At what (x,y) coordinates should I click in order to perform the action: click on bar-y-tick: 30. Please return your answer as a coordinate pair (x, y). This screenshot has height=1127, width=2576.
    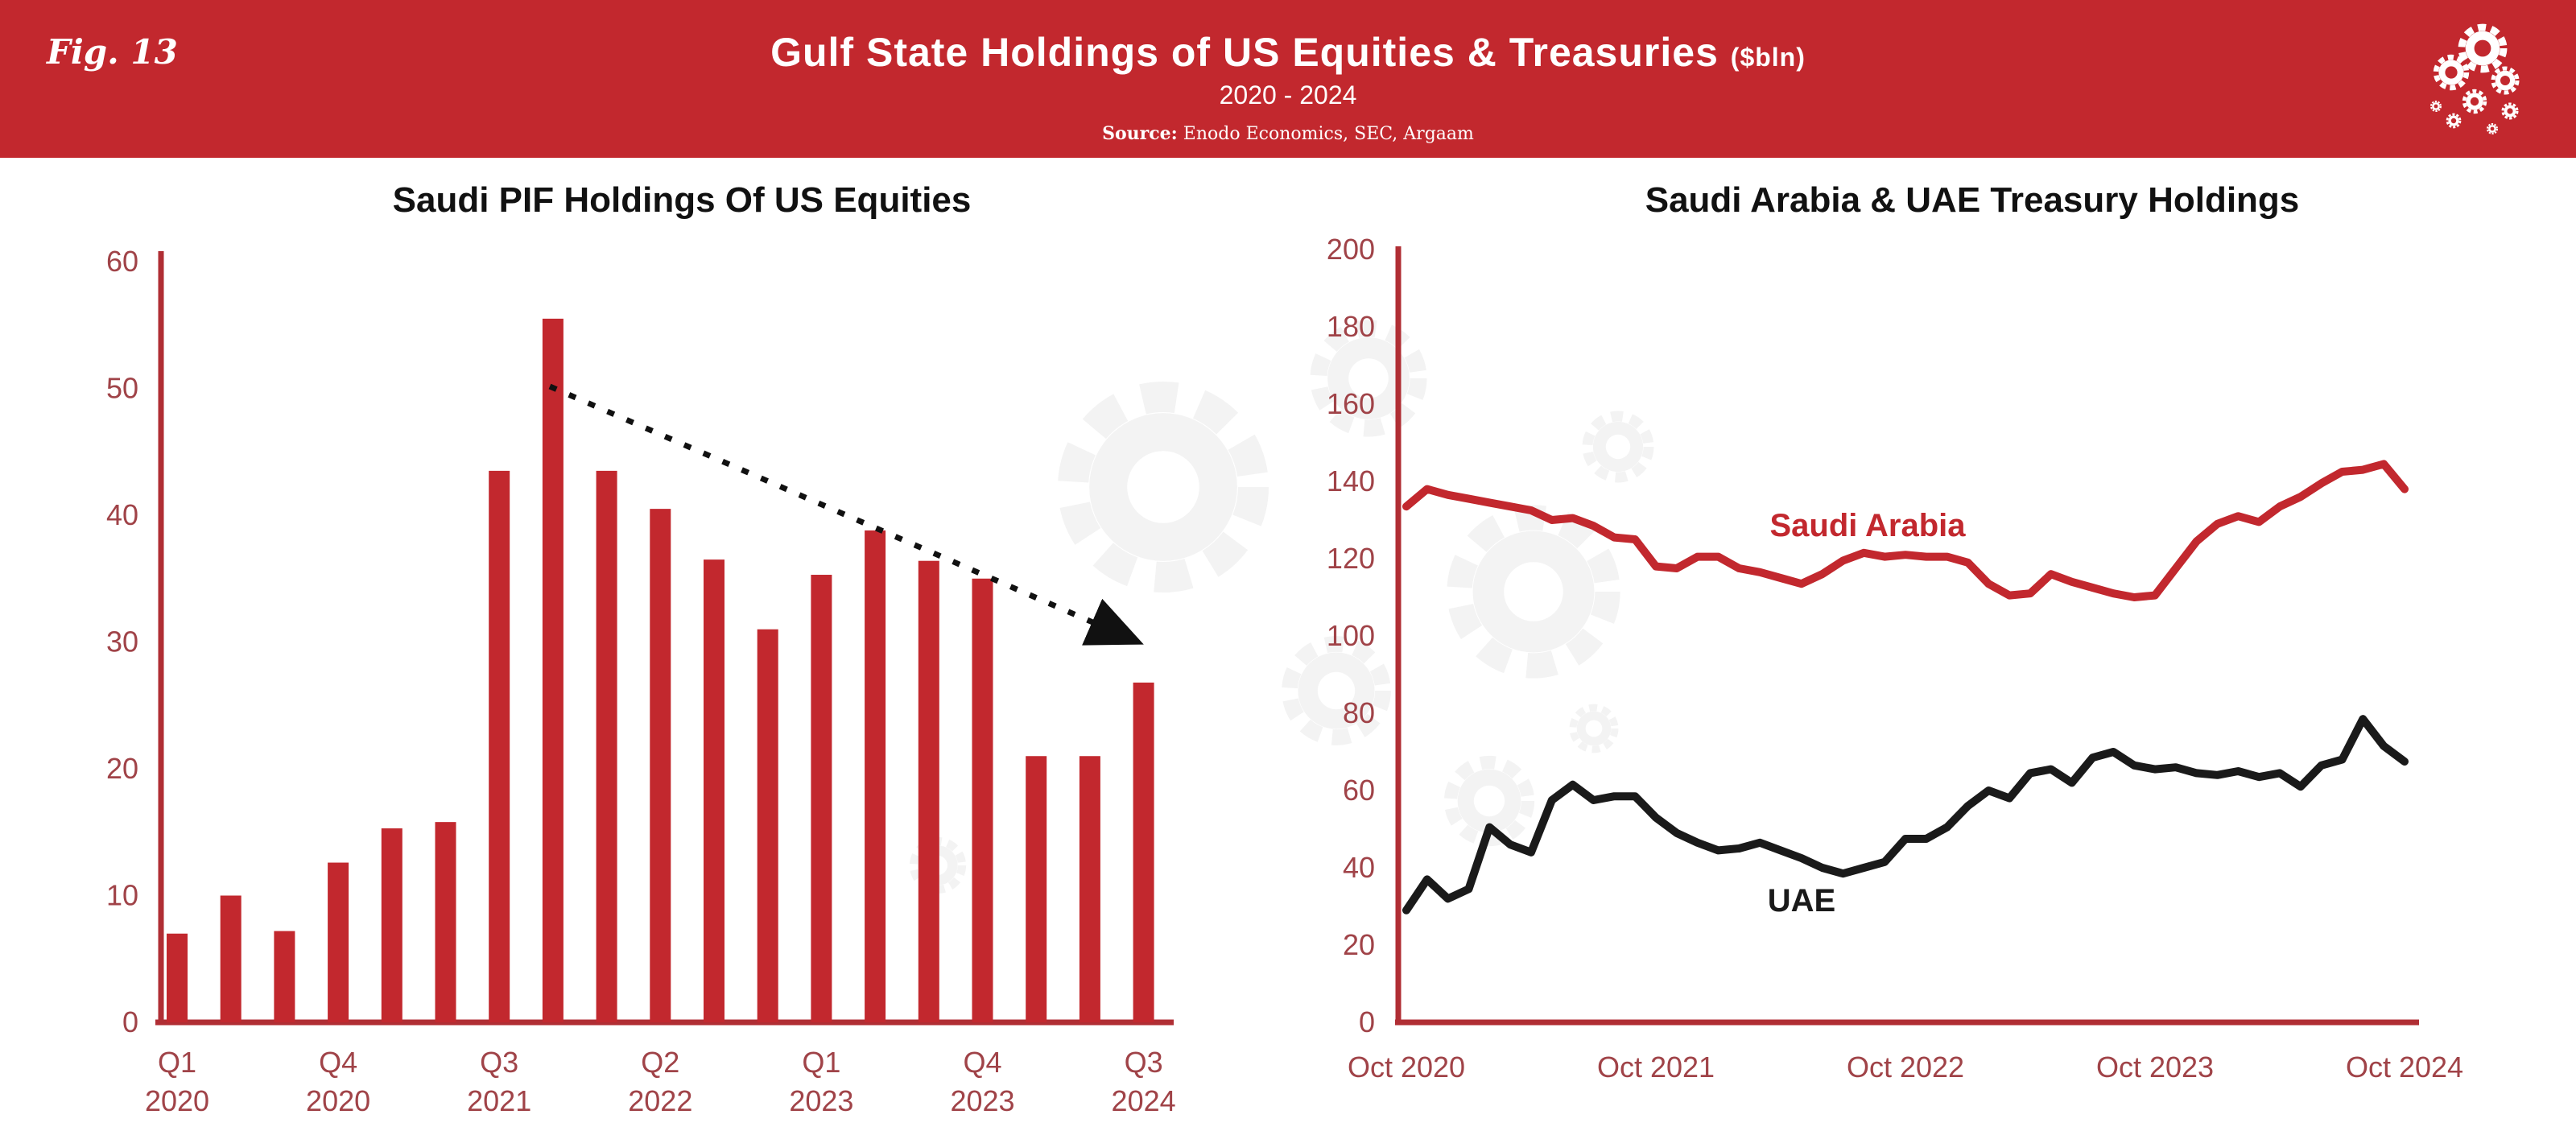
    Looking at the image, I should click on (122, 641).